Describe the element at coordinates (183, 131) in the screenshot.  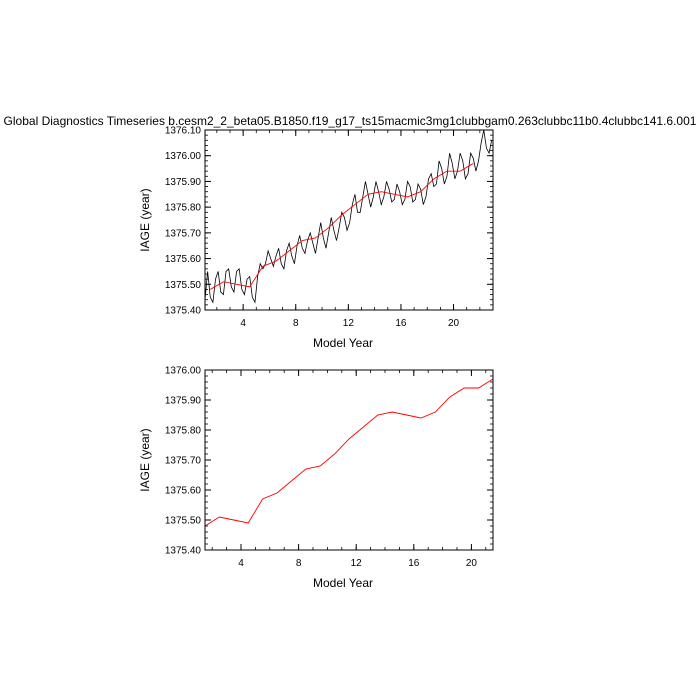
I see `y-tick-label: 1376.10` at that location.